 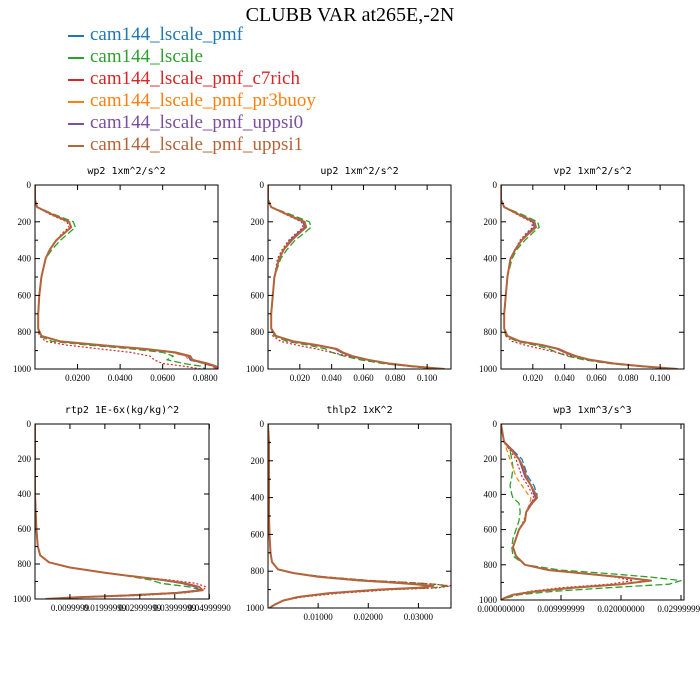 I want to click on x-tick-label: 0.03000, so click(x=419, y=617).